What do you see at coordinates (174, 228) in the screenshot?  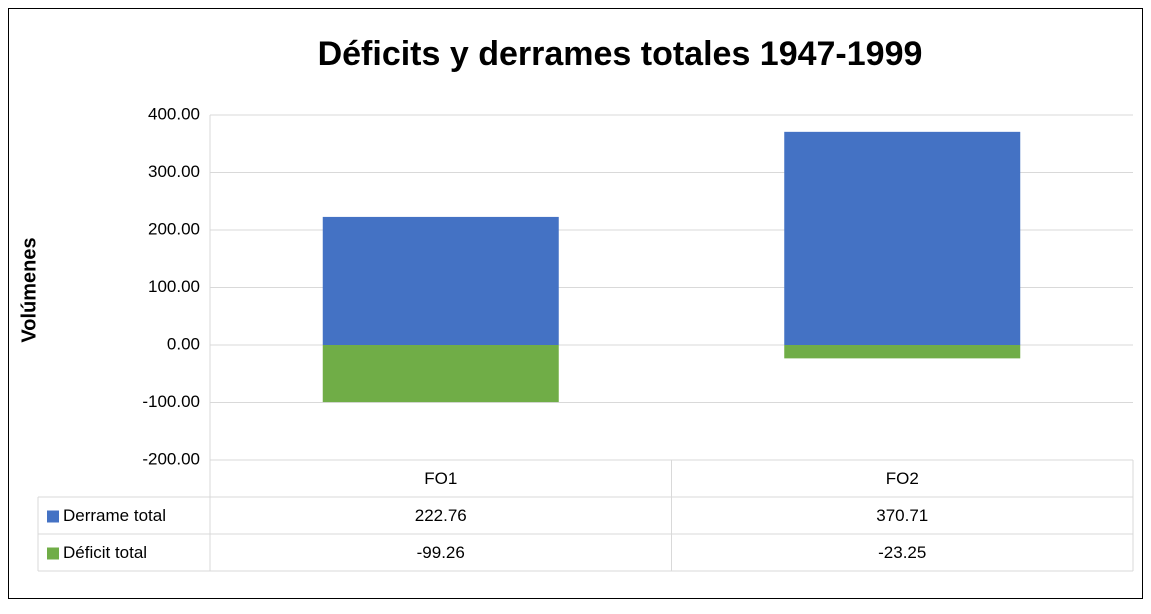 I see `y-tick-label: 200.00` at bounding box center [174, 228].